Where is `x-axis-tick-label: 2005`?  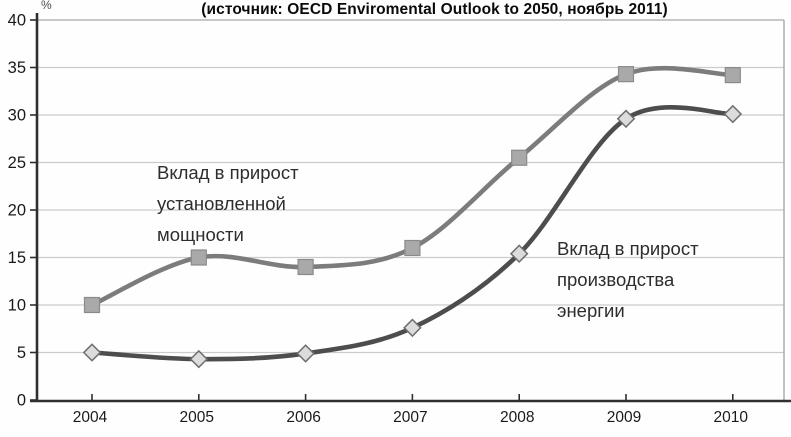 x-axis-tick-label: 2005 is located at coordinates (197, 417).